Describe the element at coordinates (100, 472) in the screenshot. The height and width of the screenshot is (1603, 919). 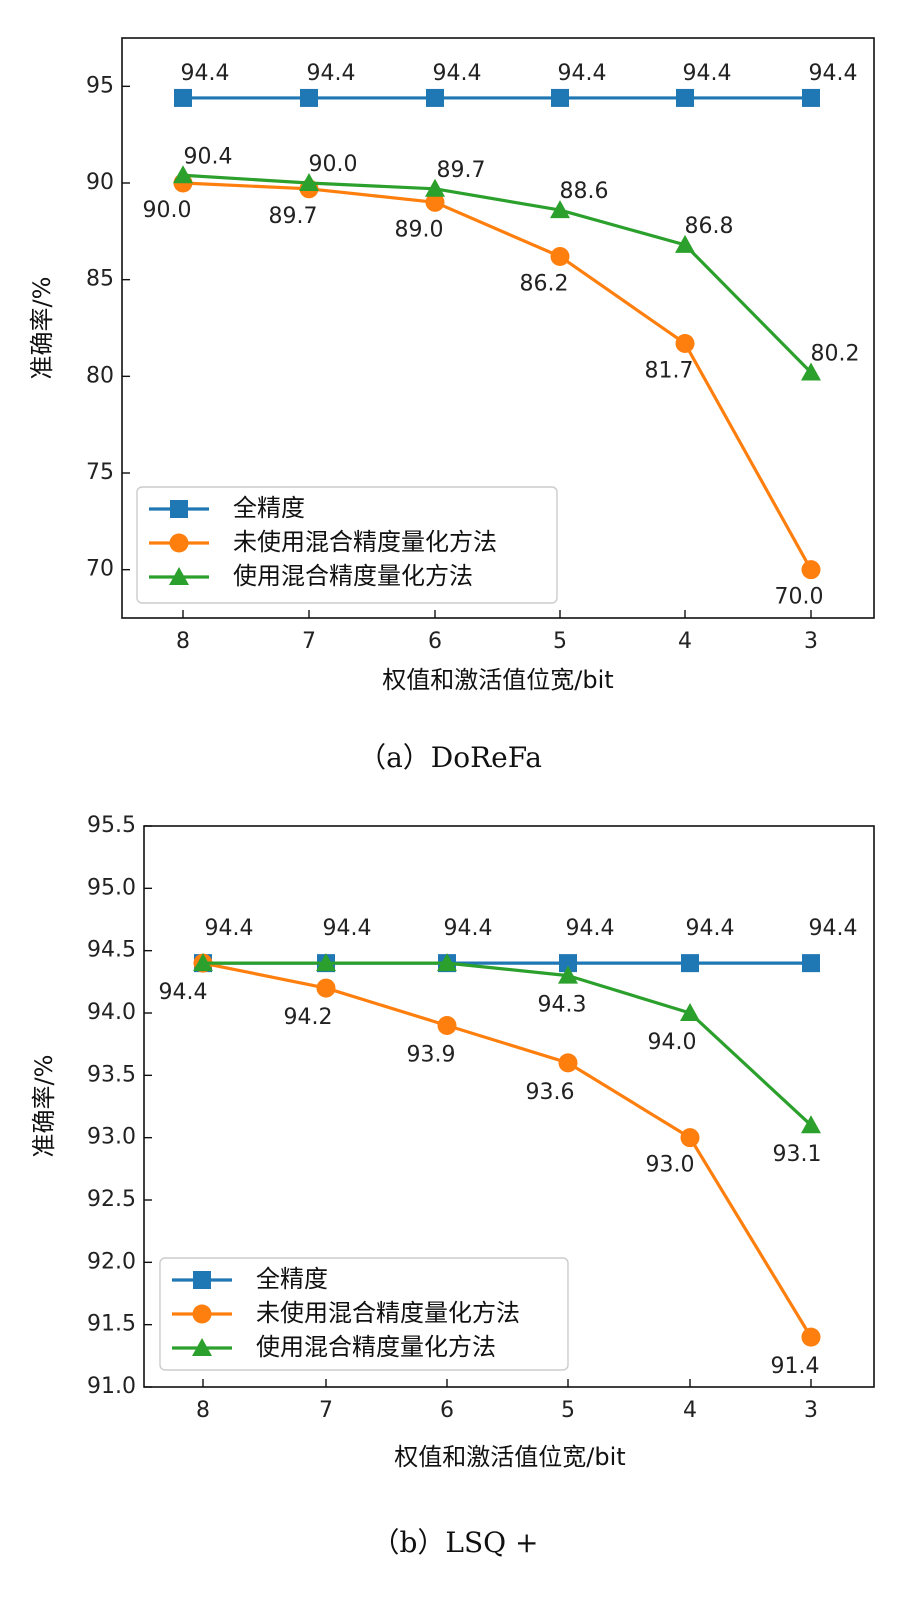
I see `y-tick-label: 75` at that location.